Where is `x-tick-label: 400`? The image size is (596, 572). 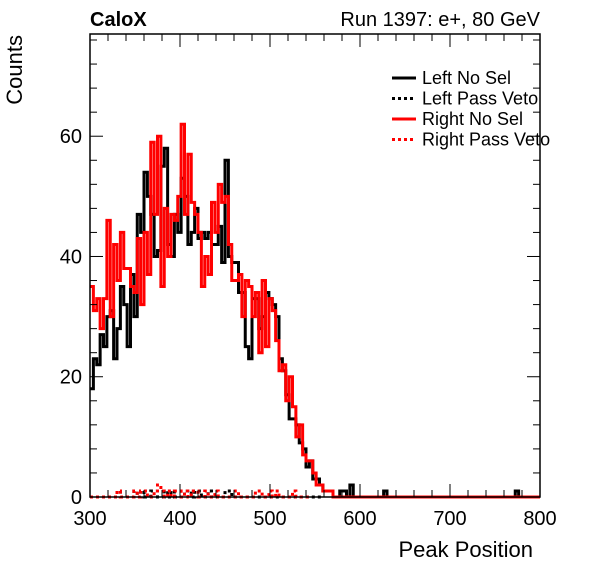
x-tick-label: 400 is located at coordinates (179, 519).